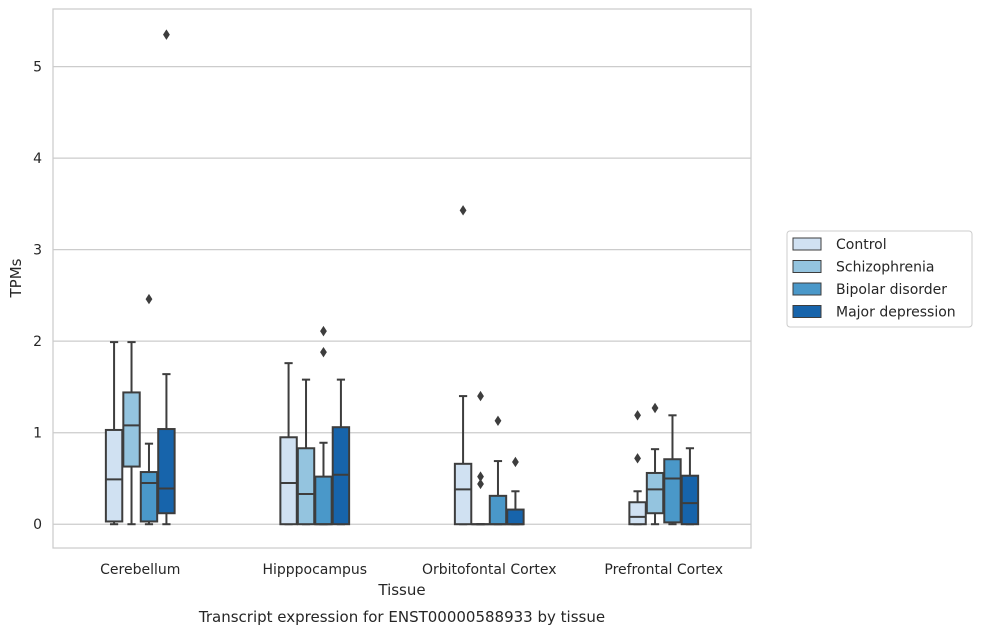 The width and height of the screenshot is (983, 634). Describe the element at coordinates (489, 570) in the screenshot. I see `x-tick-label: Orbitofontal Cortex` at that location.